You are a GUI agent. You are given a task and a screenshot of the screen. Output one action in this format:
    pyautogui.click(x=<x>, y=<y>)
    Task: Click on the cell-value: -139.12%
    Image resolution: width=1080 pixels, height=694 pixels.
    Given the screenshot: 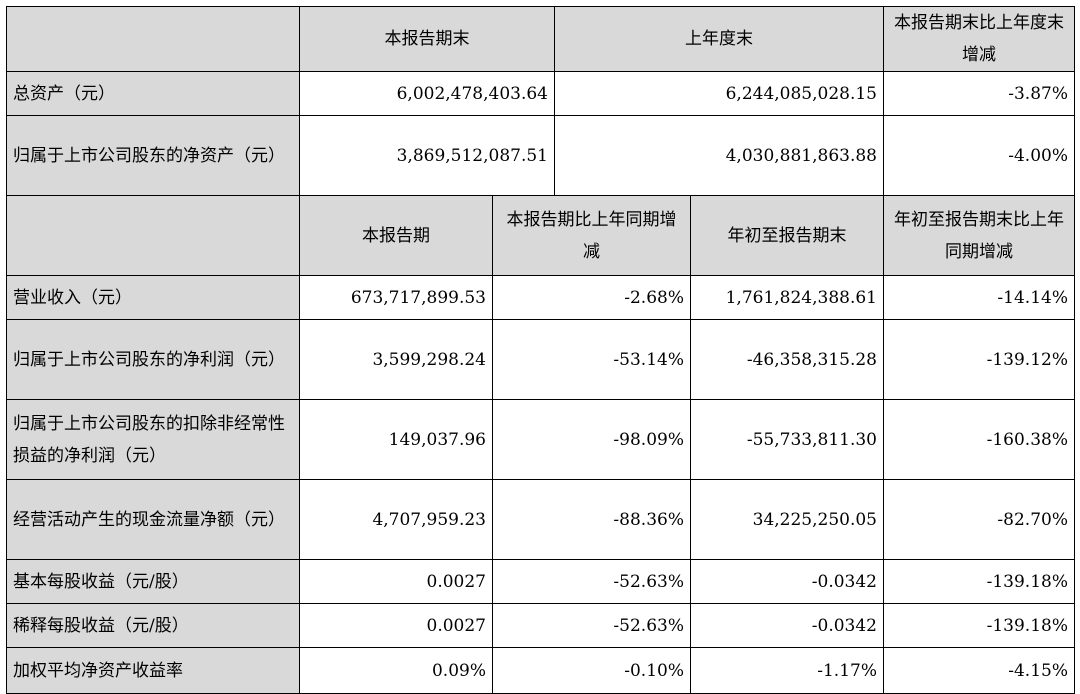 What is the action you would take?
    pyautogui.click(x=979, y=359)
    